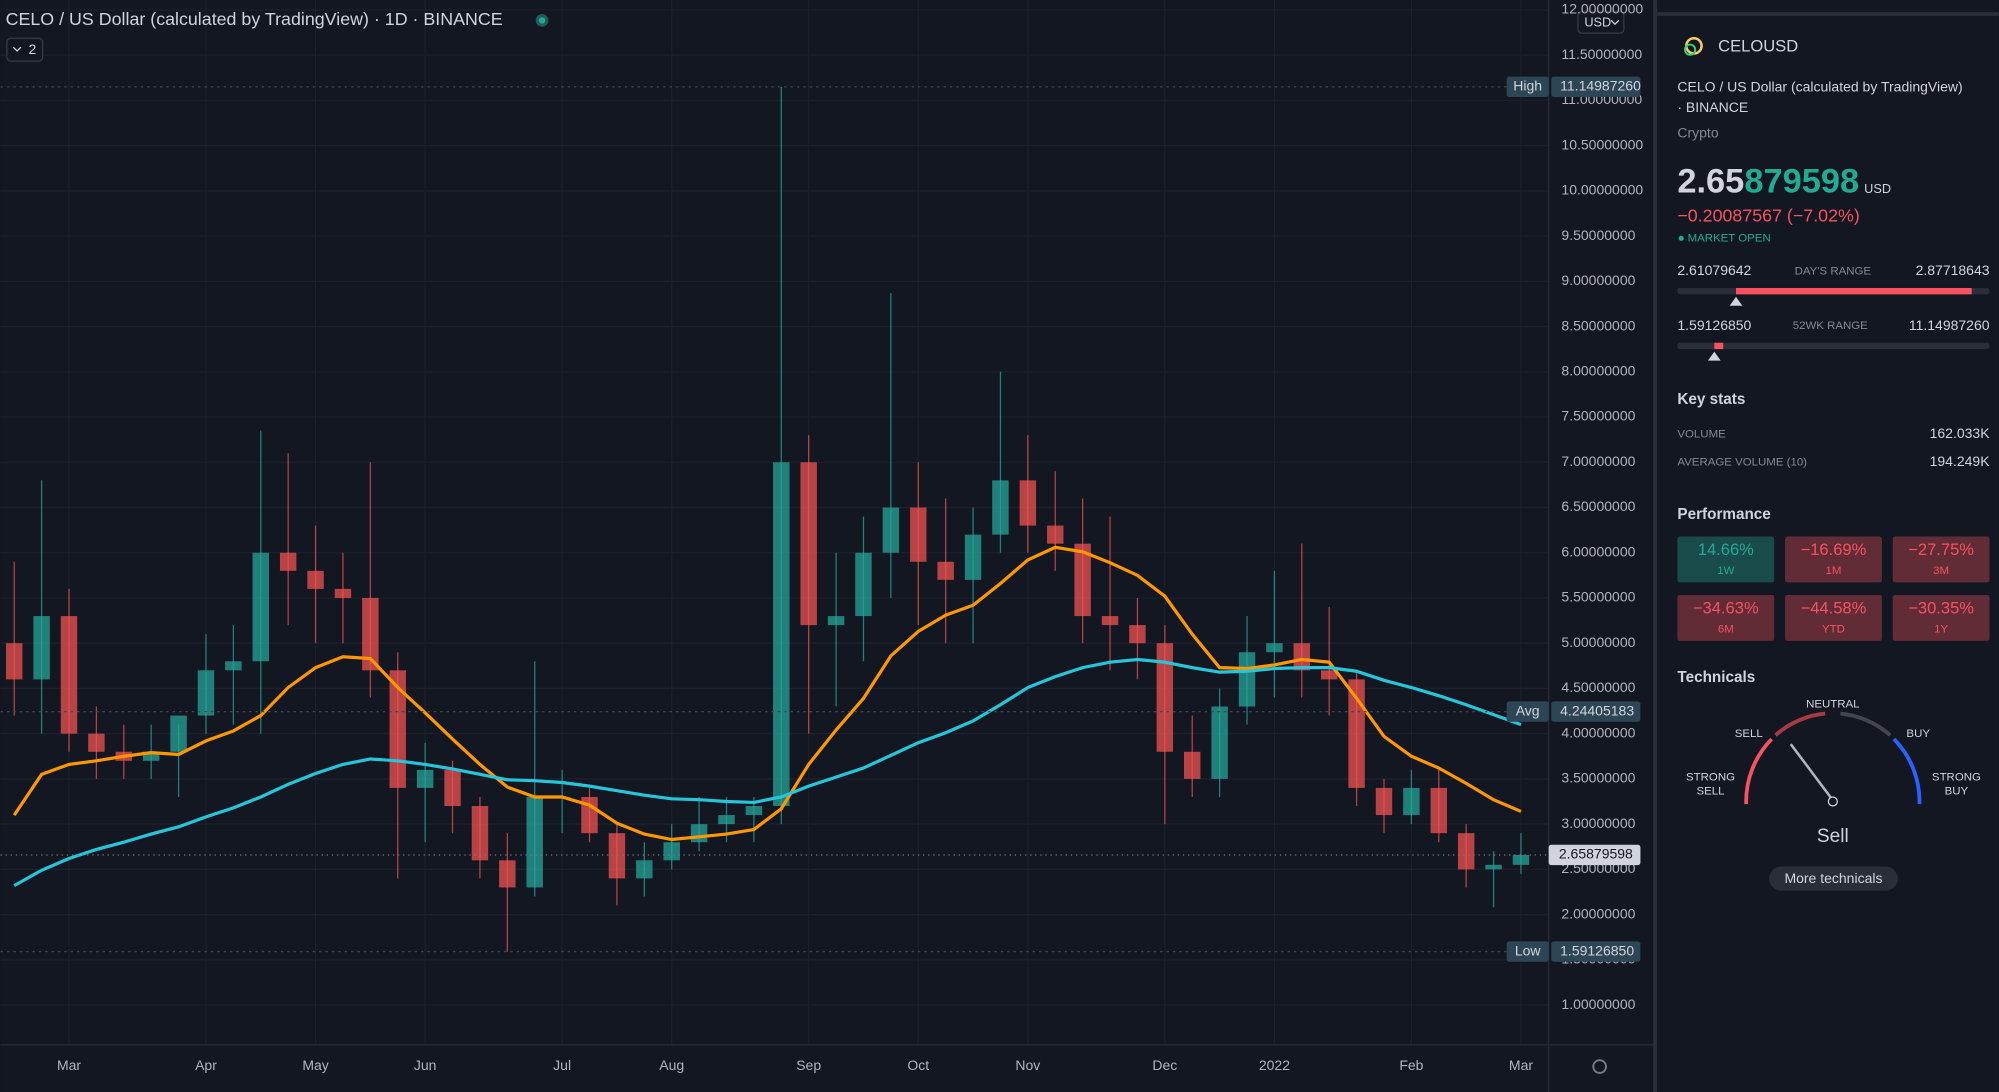 The width and height of the screenshot is (1999, 1092). Describe the element at coordinates (1714, 325) in the screenshot. I see `range-low: 1.59126850` at that location.